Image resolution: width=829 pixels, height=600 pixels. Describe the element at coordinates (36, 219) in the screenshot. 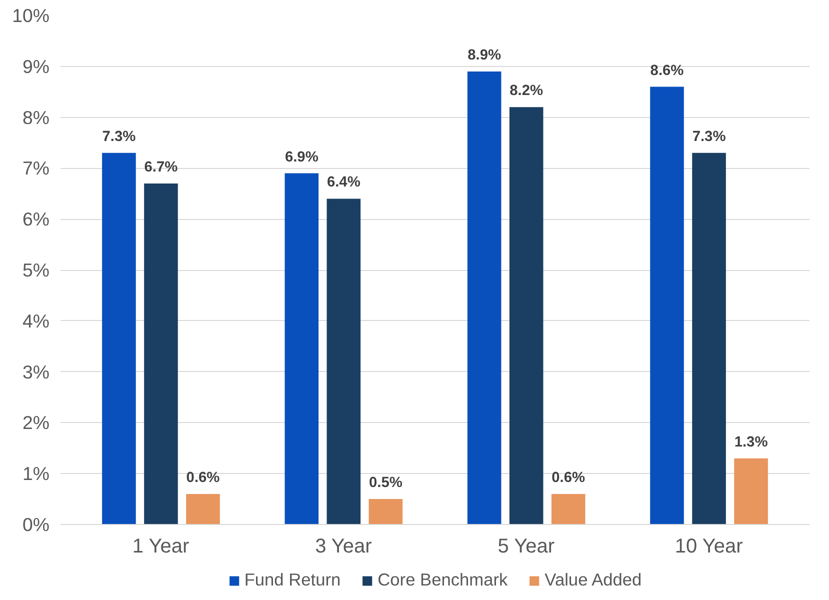

I see `y-tick-label: 6%` at that location.